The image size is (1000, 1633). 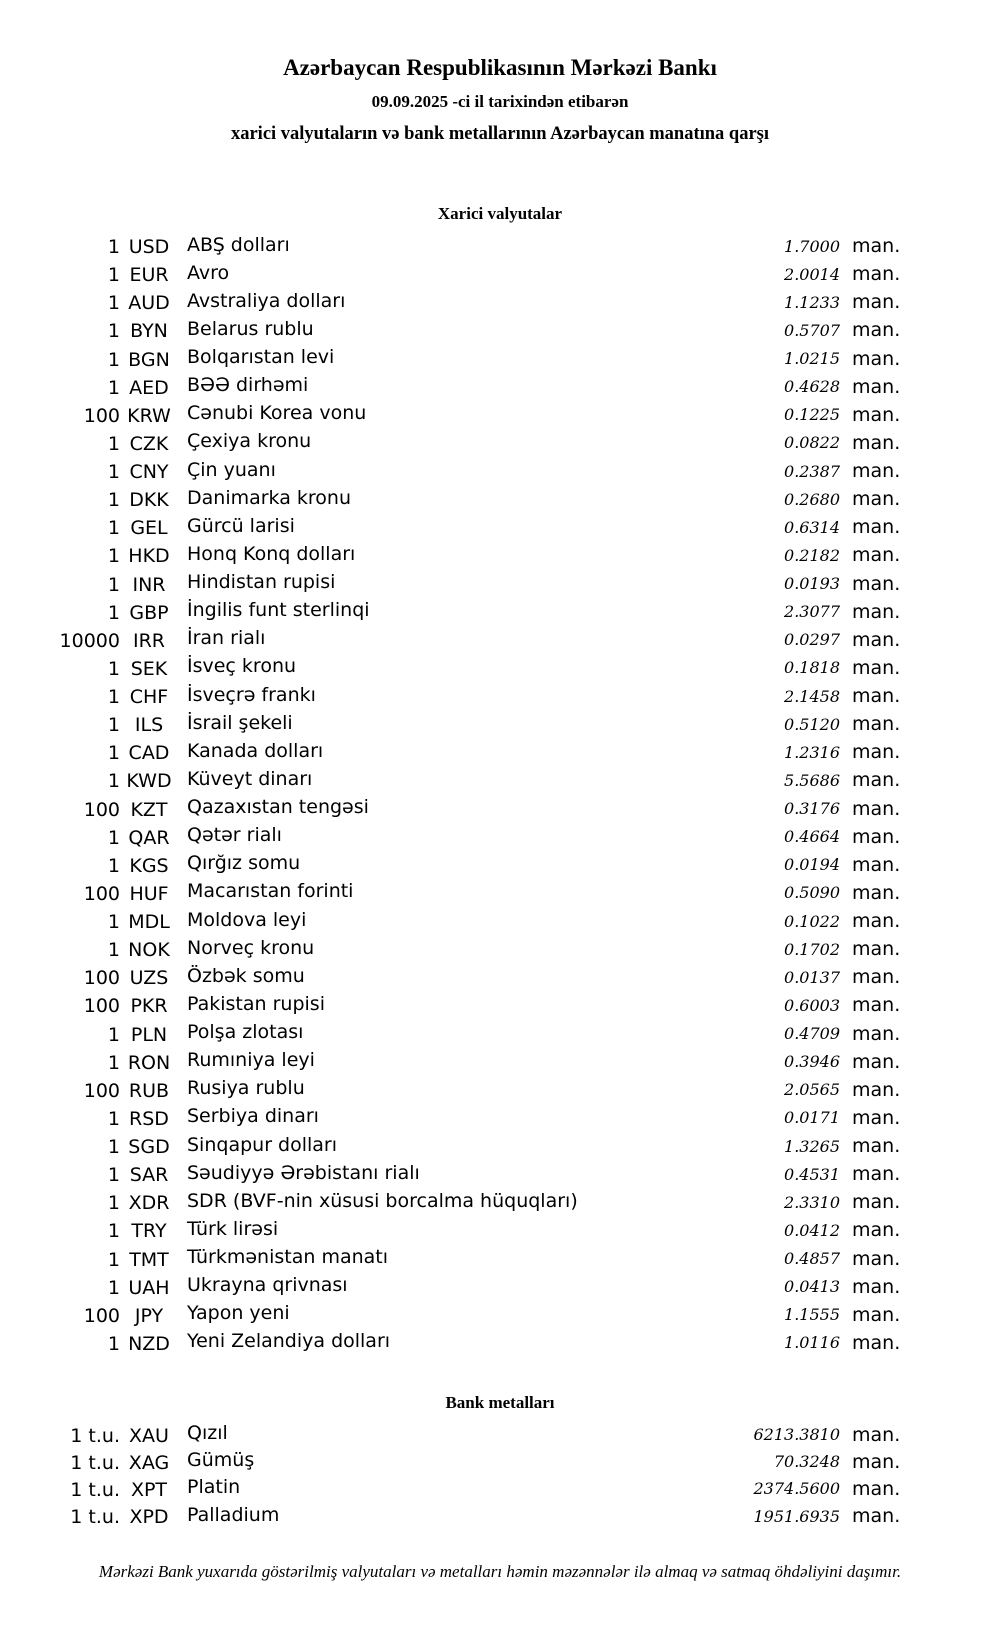 I want to click on currency-code: ILS, so click(x=149, y=725).